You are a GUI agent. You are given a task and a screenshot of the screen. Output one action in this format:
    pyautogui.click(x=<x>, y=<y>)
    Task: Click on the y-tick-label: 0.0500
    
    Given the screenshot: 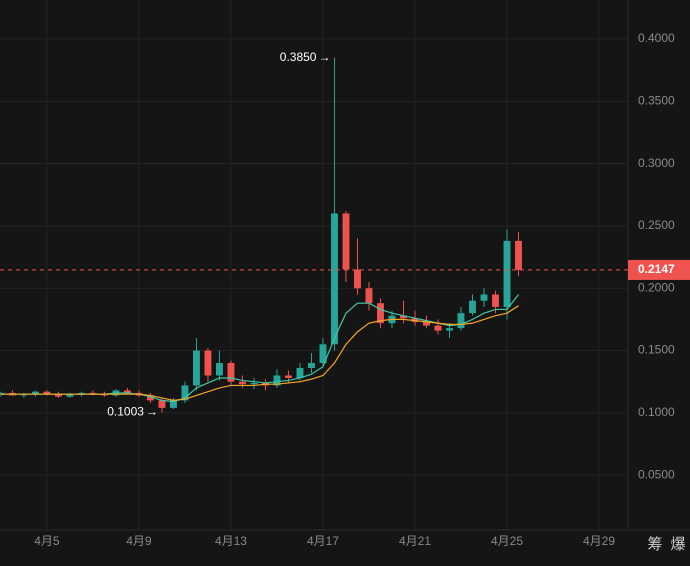 What is the action you would take?
    pyautogui.click(x=656, y=474)
    